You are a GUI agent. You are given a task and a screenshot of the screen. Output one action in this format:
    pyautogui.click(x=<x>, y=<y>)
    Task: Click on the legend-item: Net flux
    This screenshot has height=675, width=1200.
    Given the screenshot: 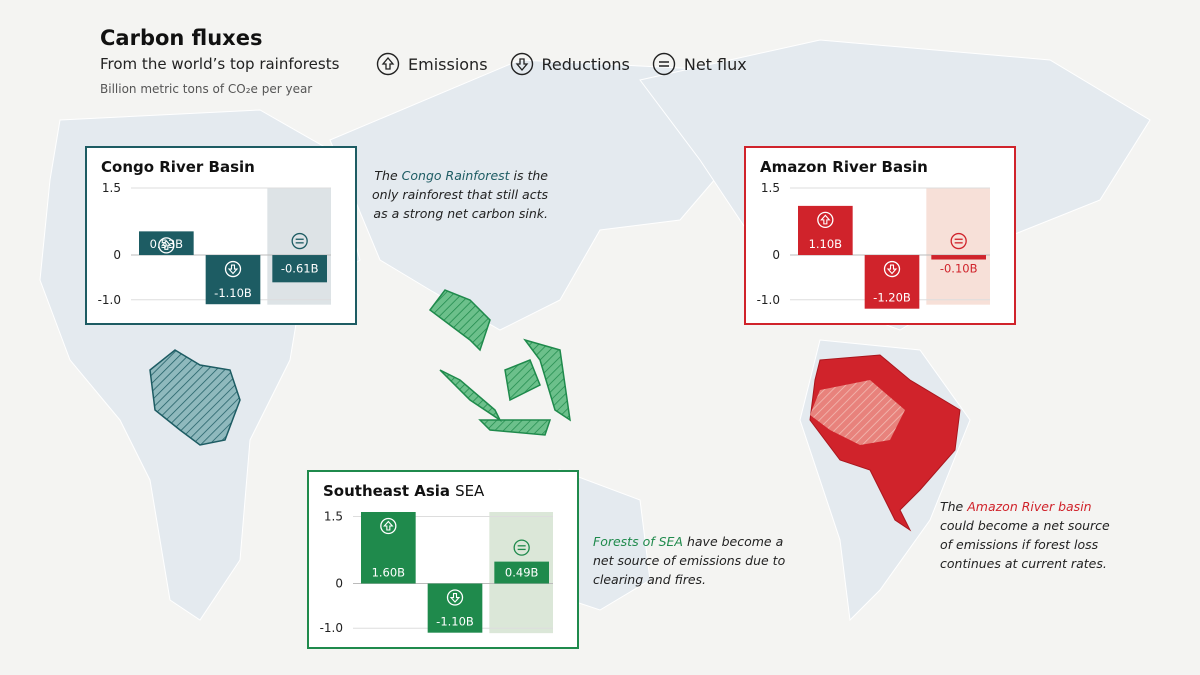 What is the action you would take?
    pyautogui.click(x=699, y=64)
    